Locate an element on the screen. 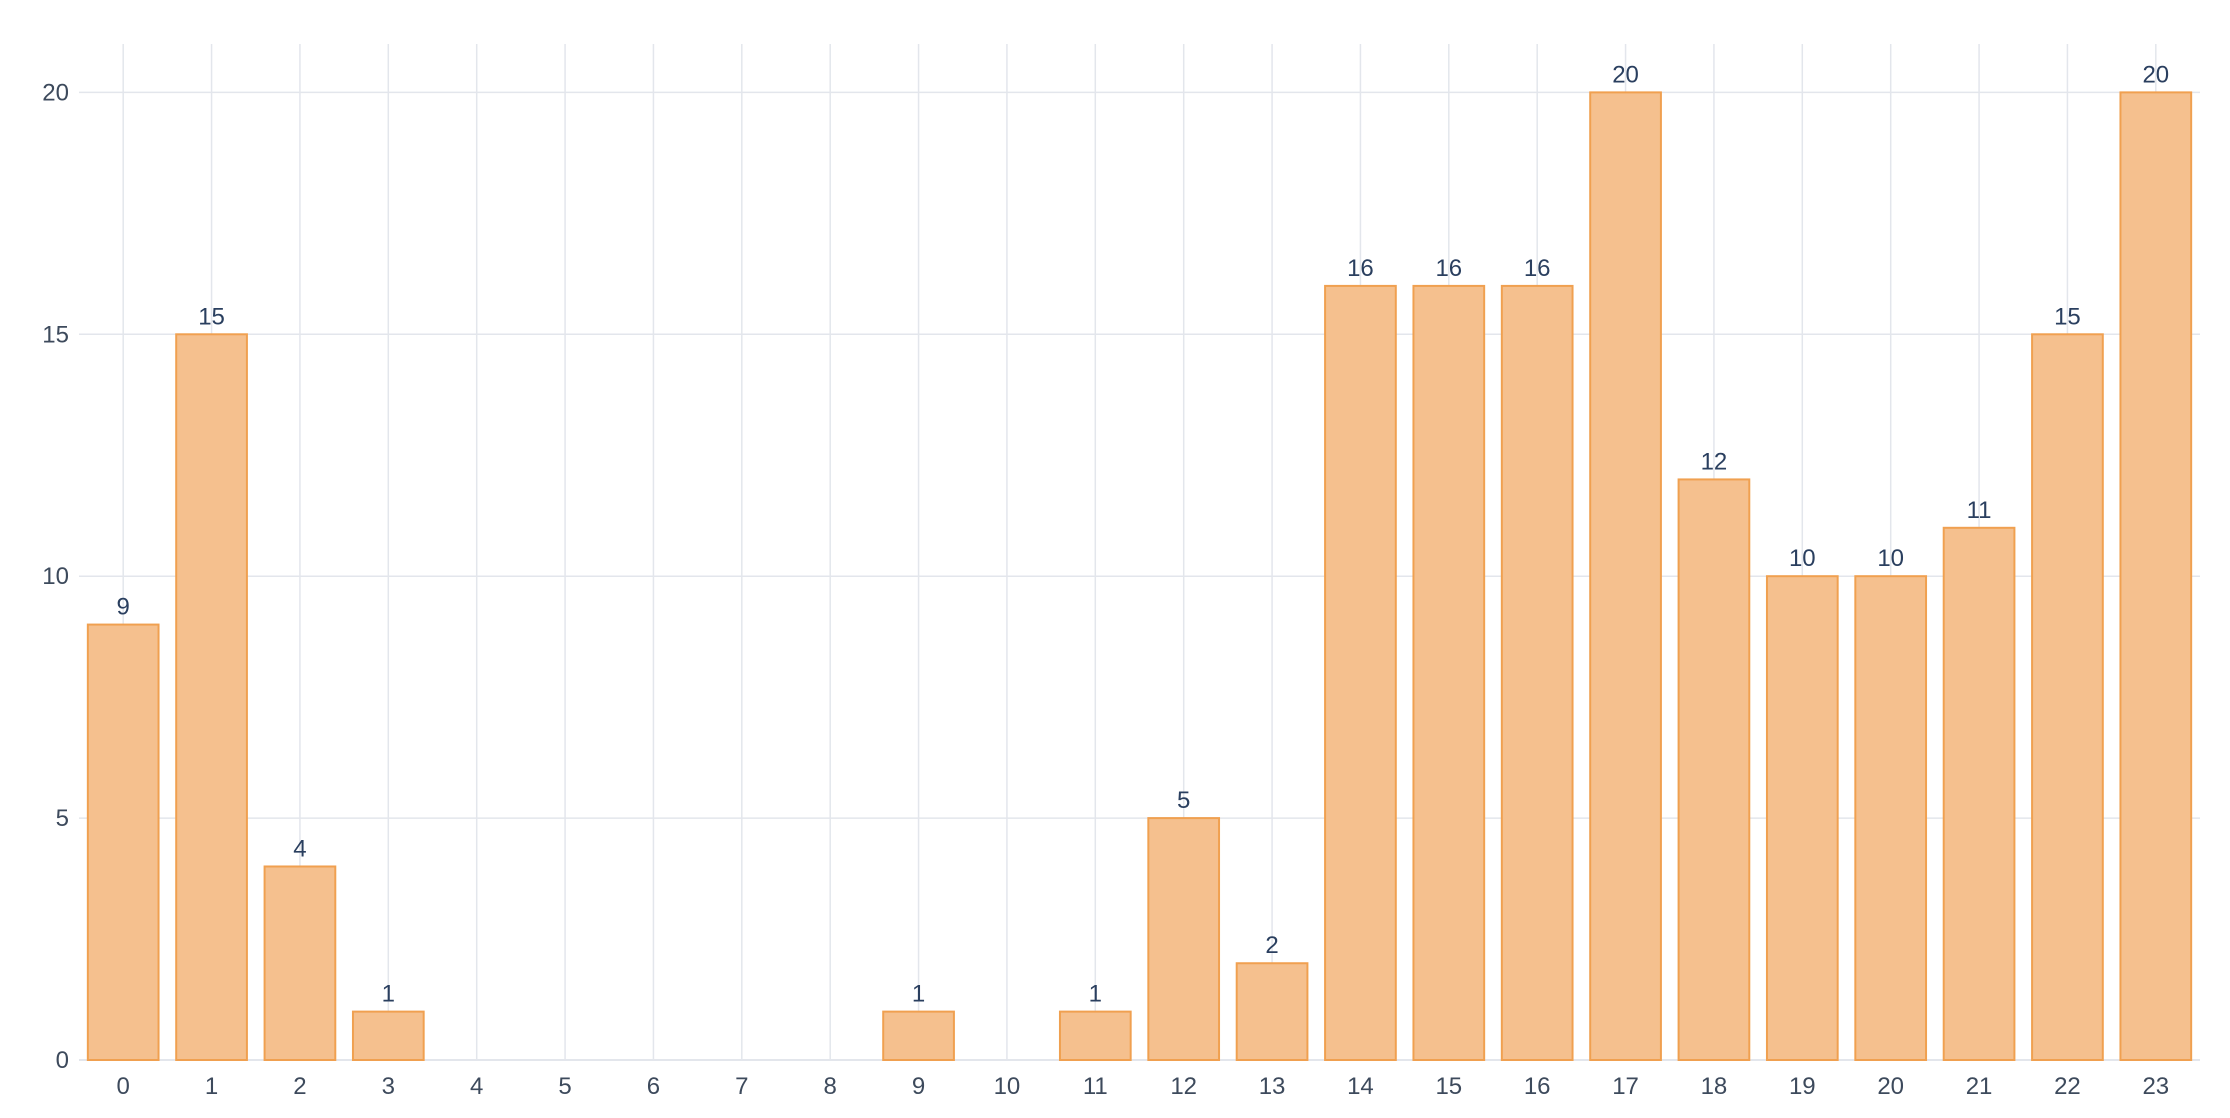 The height and width of the screenshot is (1118, 2230). data-label: 9 is located at coordinates (123, 607).